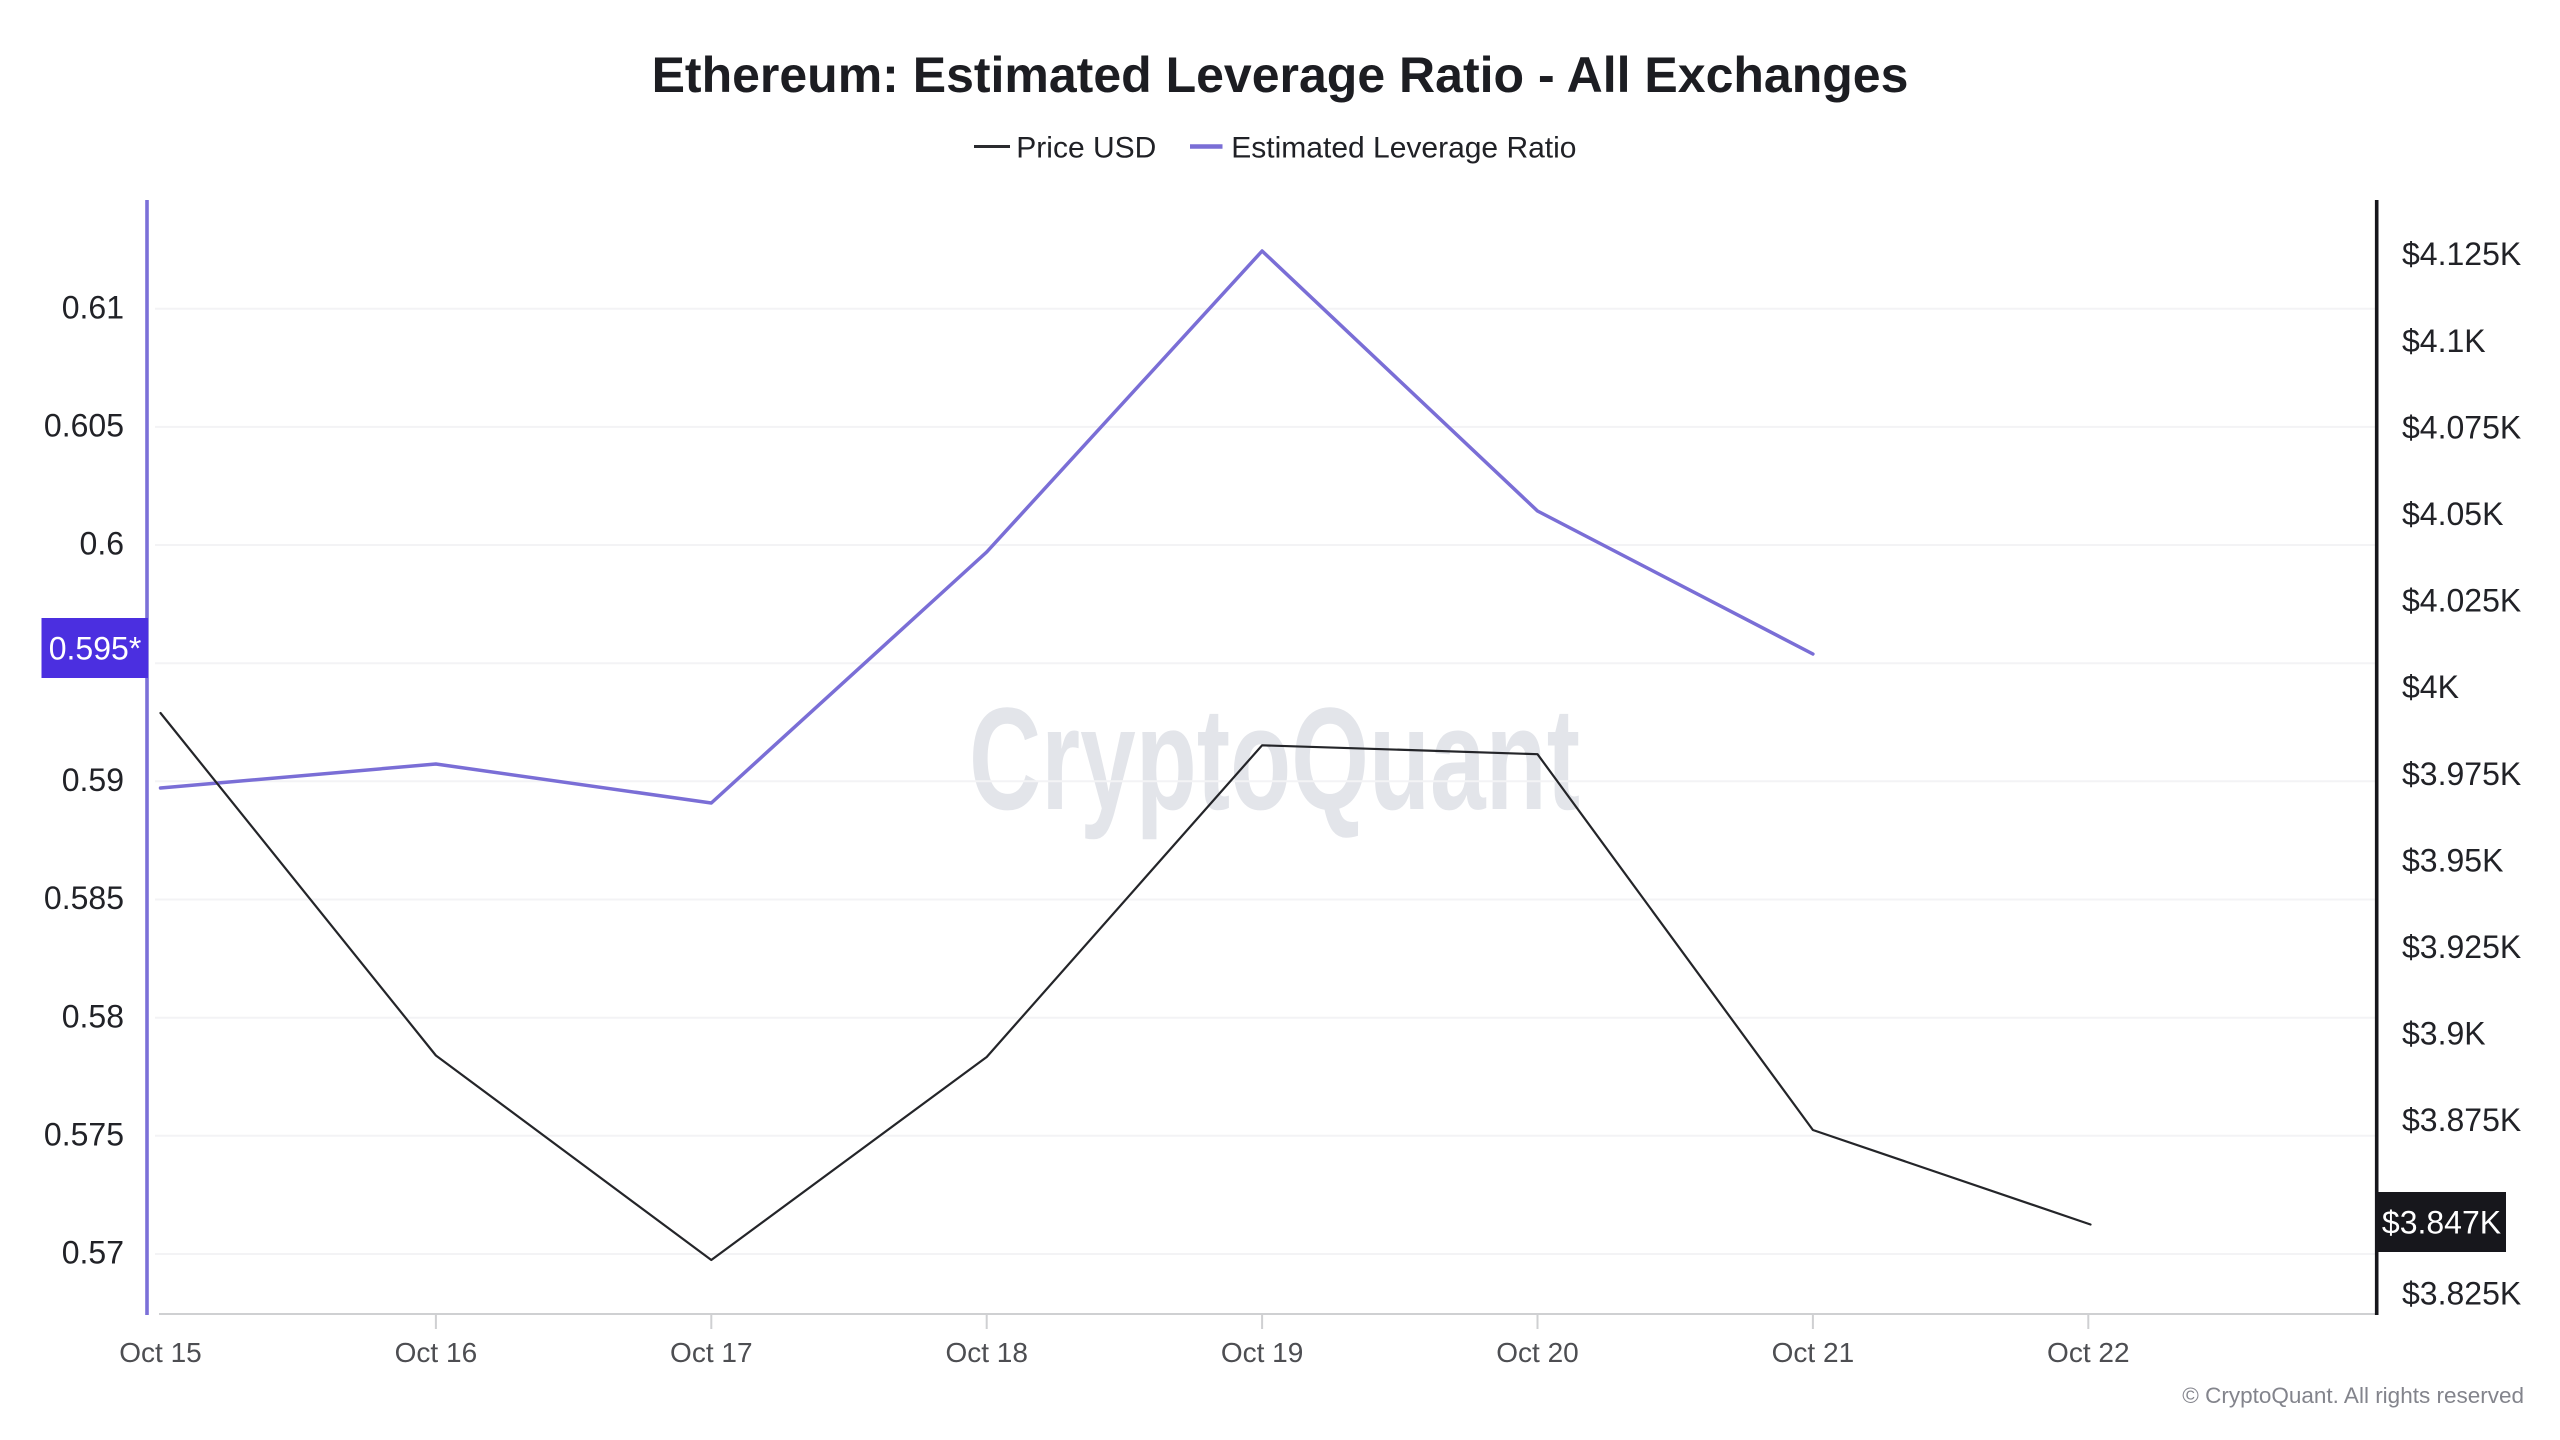 The height and width of the screenshot is (1440, 2560). What do you see at coordinates (2088, 1352) in the screenshot?
I see `svg-text: Oct 22` at bounding box center [2088, 1352].